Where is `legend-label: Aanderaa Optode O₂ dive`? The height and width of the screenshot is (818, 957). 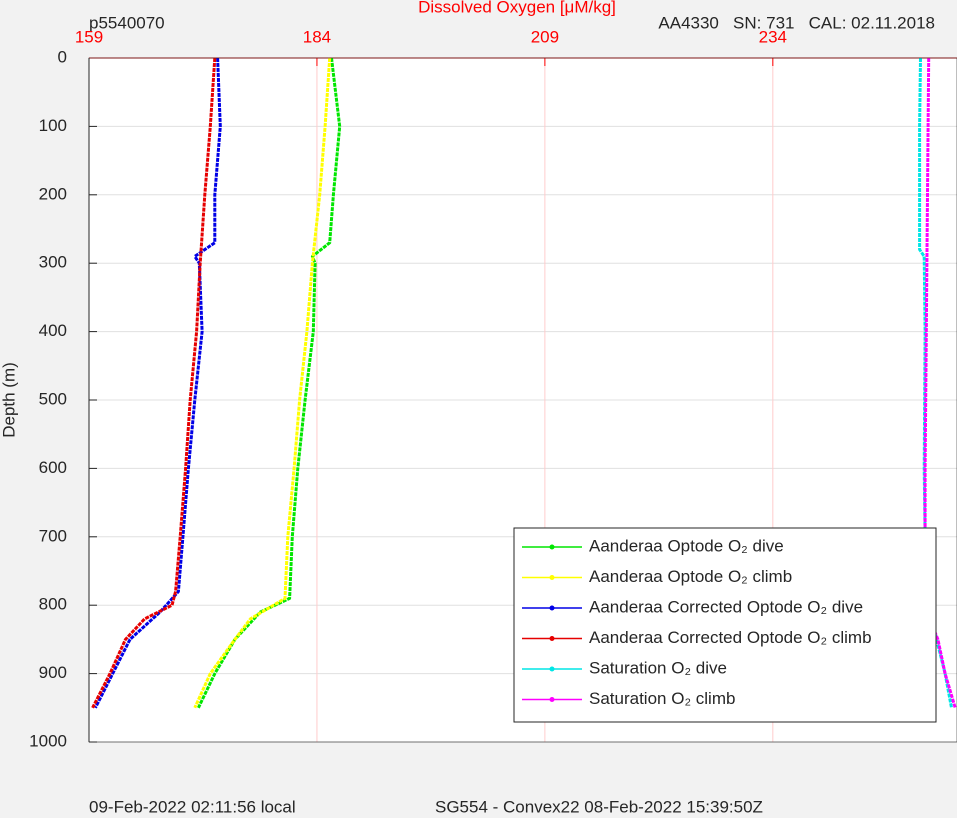
legend-label: Aanderaa Optode O₂ dive is located at coordinates (686, 545).